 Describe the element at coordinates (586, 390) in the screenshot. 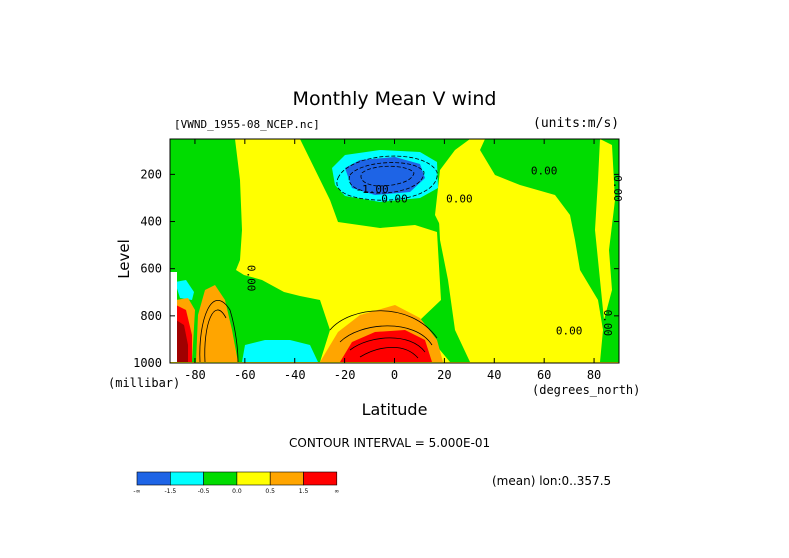

I see `x-axis-units: (degrees_north)` at that location.